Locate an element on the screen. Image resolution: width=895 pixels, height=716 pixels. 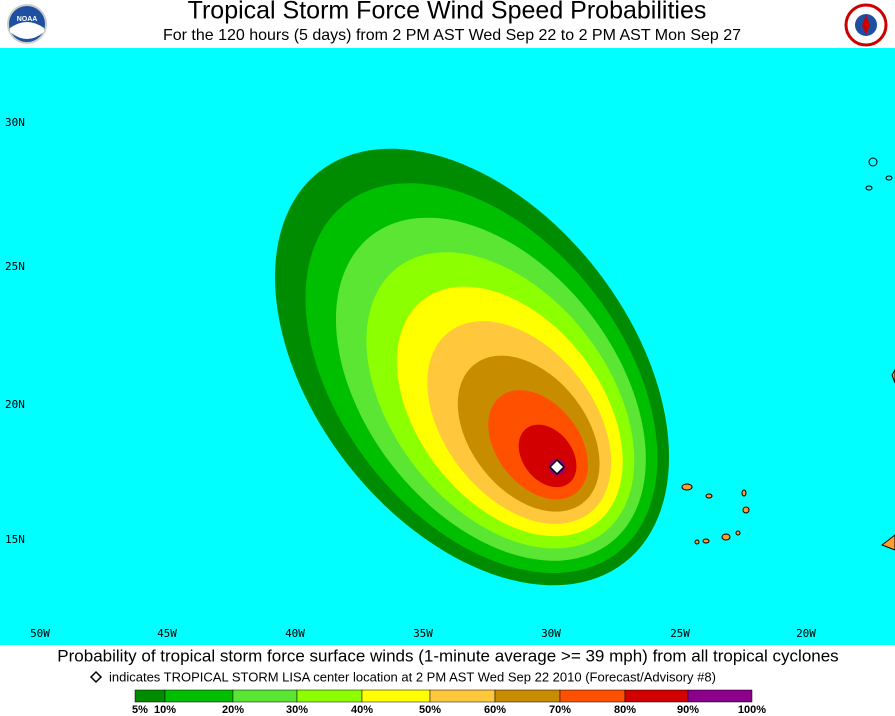
legend-label: 50% is located at coordinates (430, 710).